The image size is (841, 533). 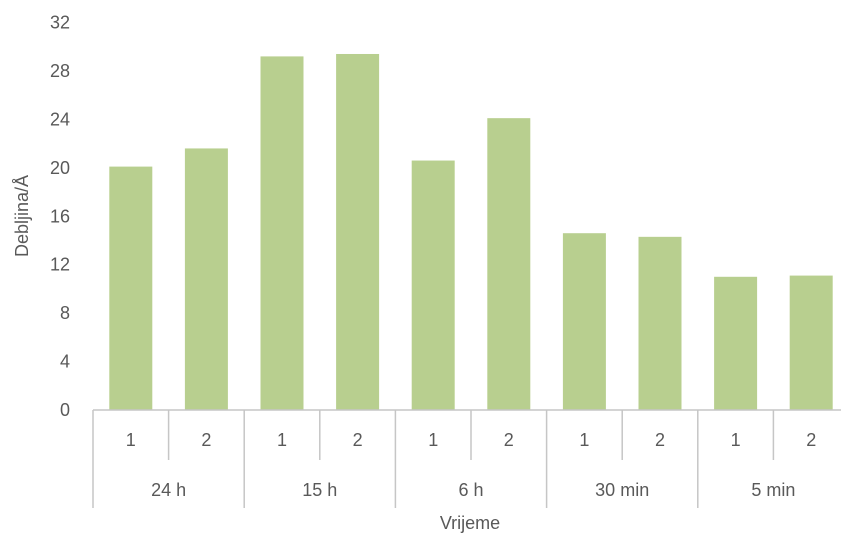 What do you see at coordinates (60, 168) in the screenshot?
I see `y-tick-label: 20` at bounding box center [60, 168].